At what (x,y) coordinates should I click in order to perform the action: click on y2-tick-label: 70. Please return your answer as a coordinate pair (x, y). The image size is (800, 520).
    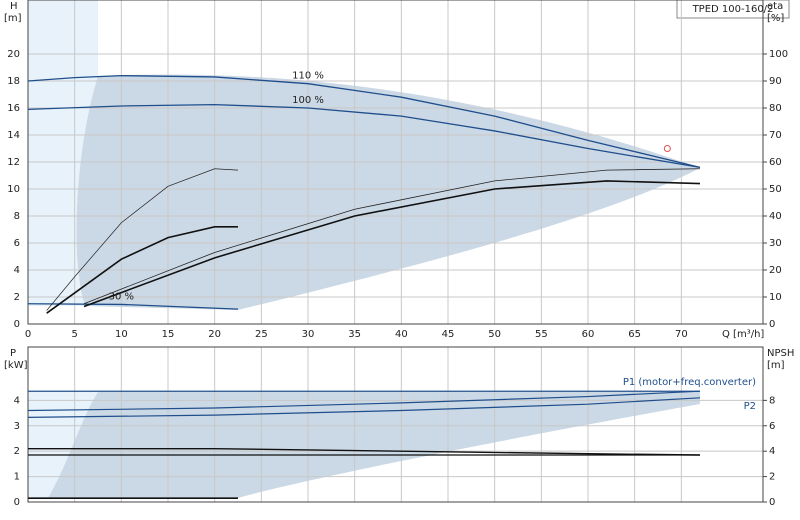
    Looking at the image, I should click on (775, 135).